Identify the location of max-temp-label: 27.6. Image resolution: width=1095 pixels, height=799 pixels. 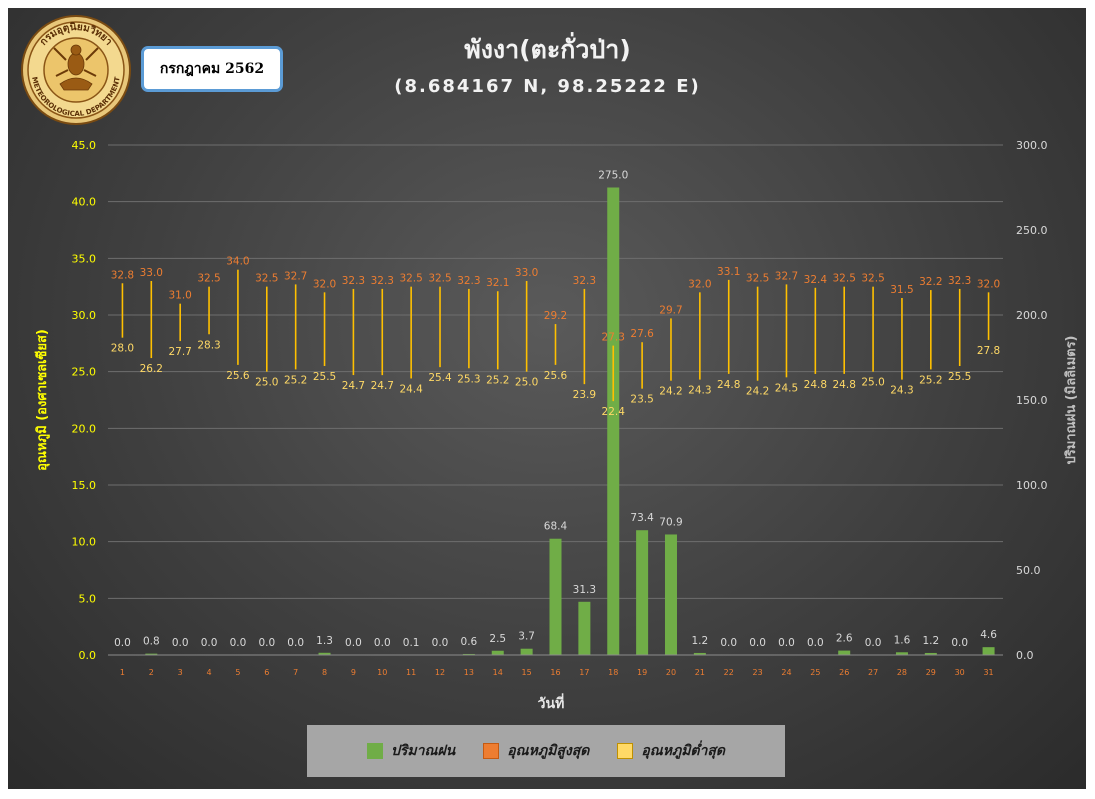
(642, 334).